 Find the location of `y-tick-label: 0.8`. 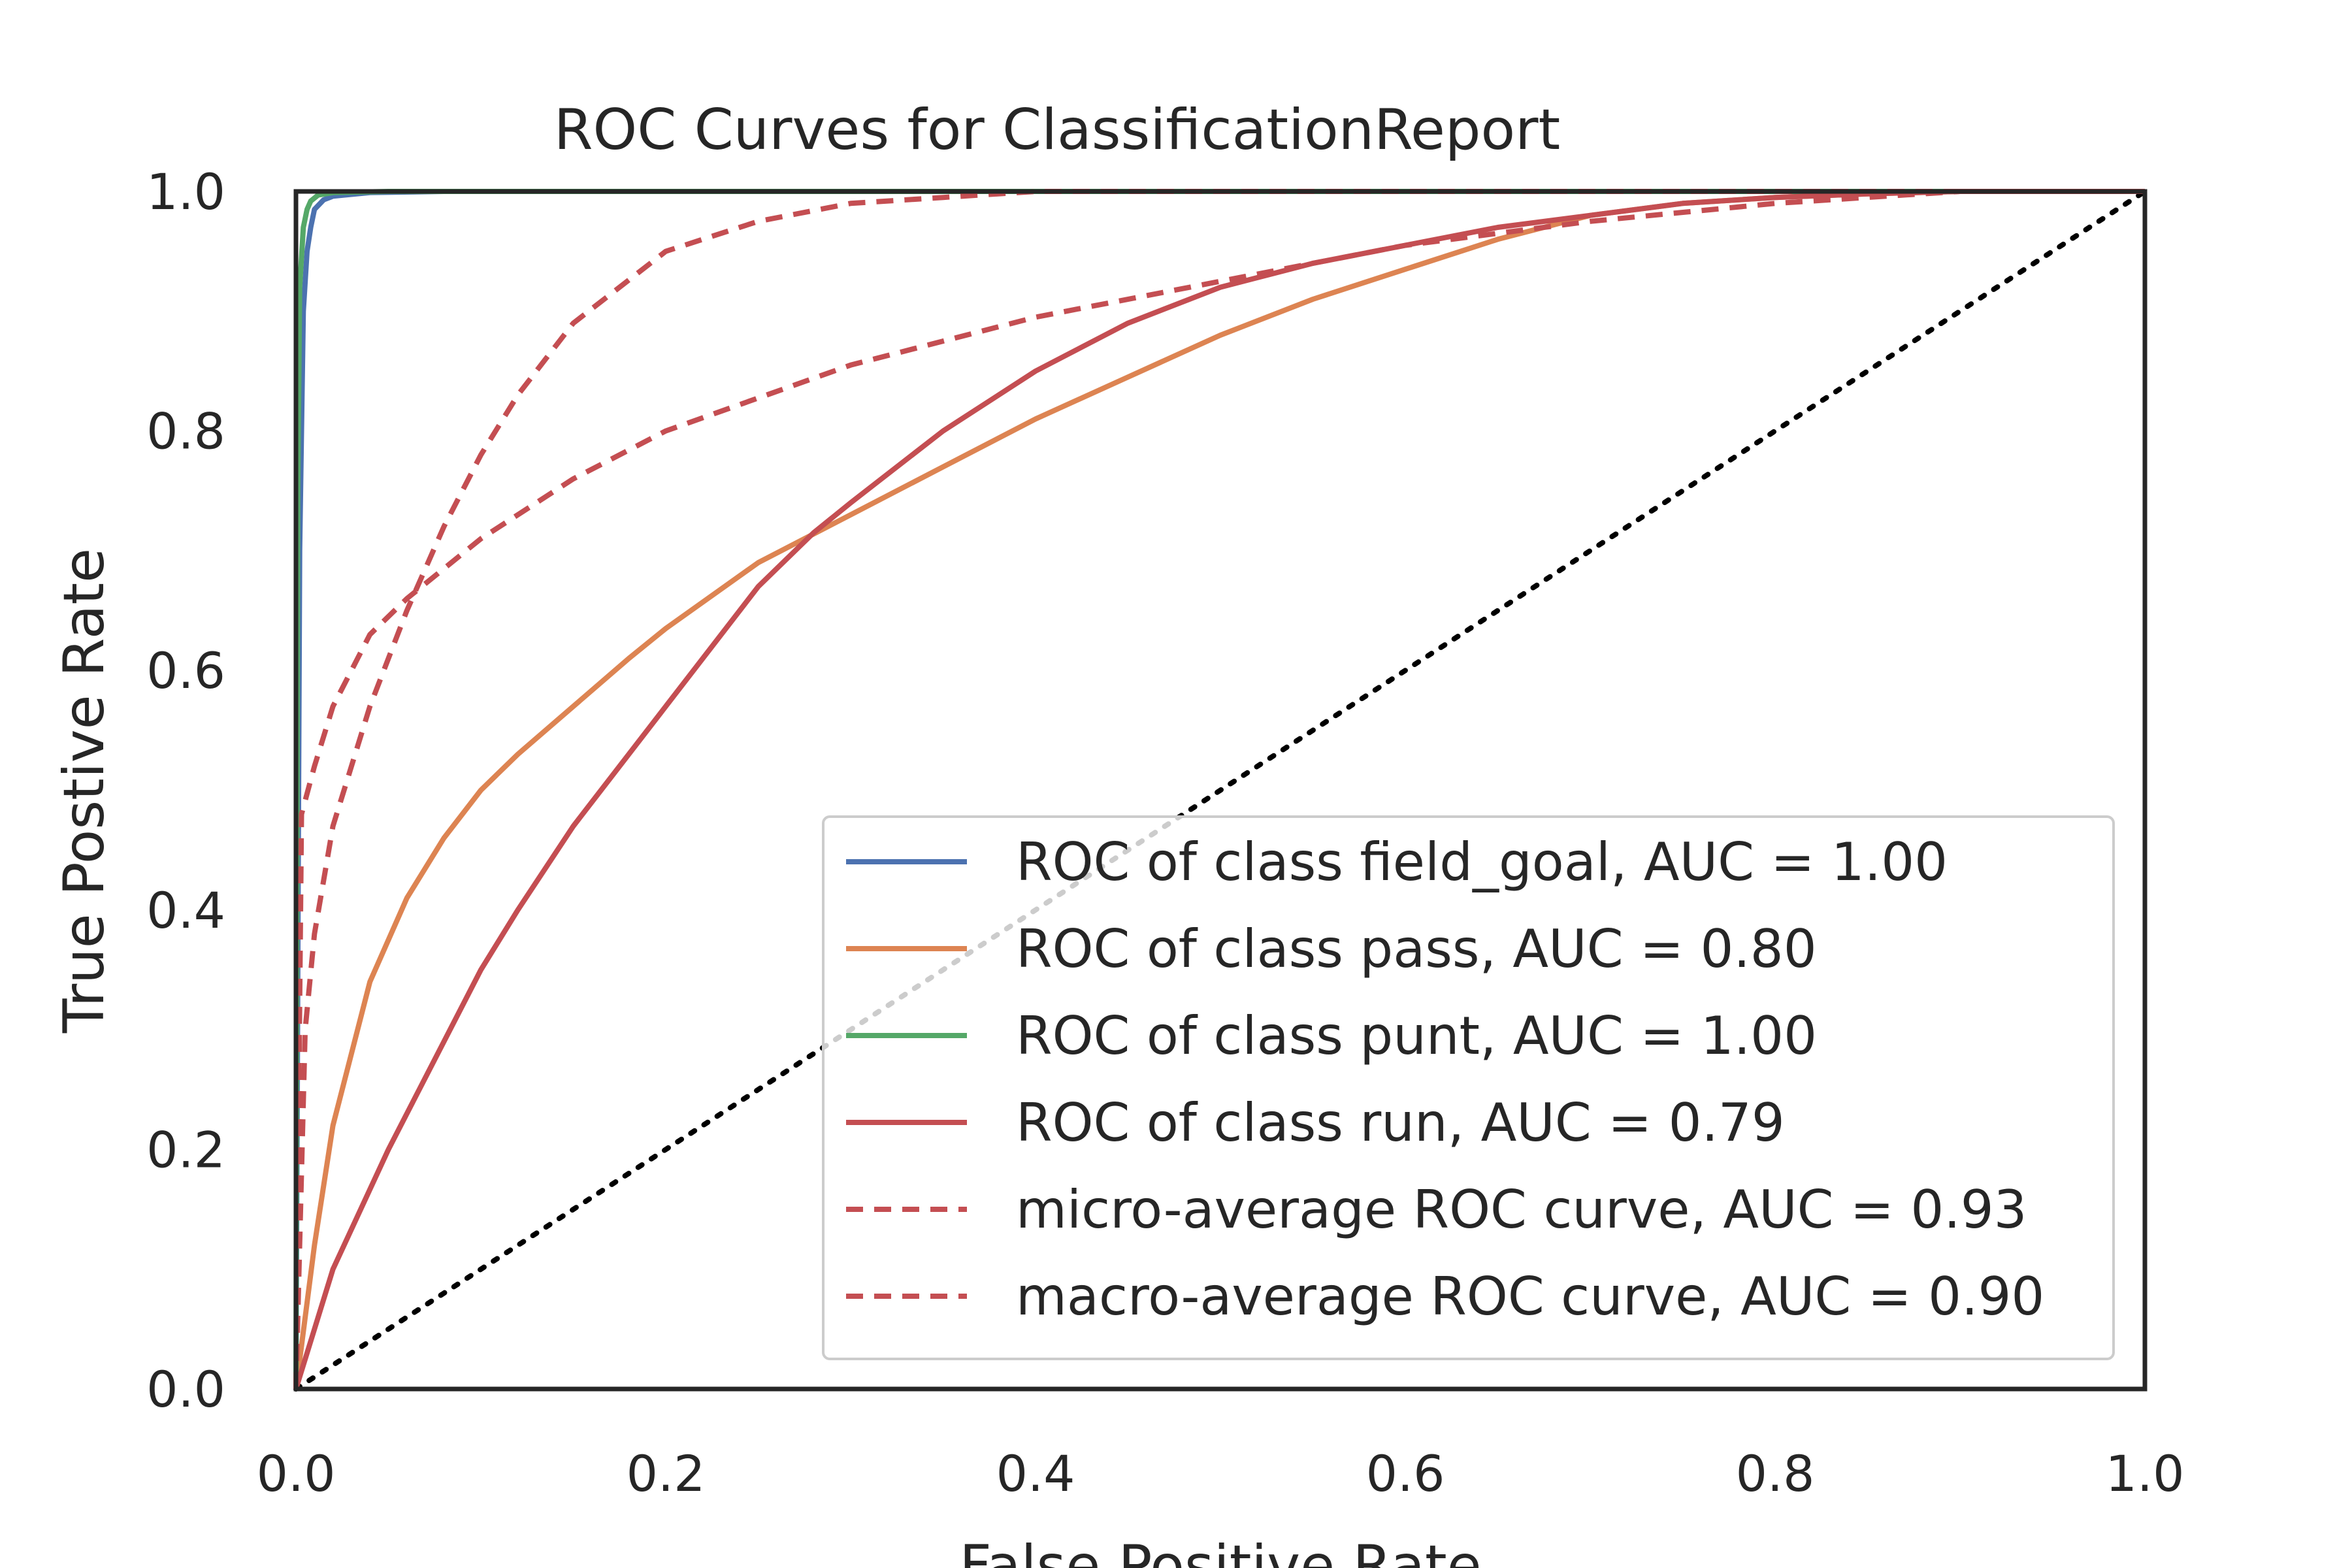

y-tick-label: 0.8 is located at coordinates (185, 431).